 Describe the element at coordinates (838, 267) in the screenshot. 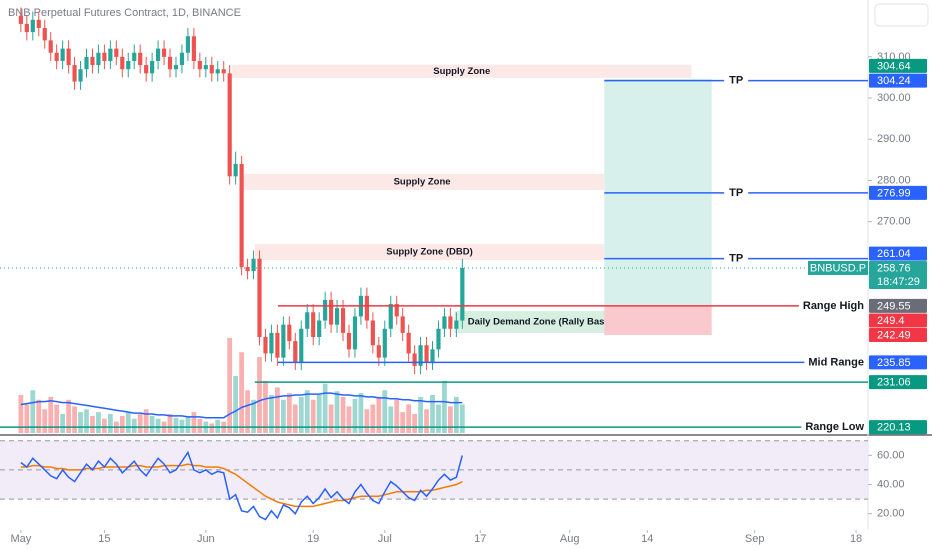

I see `symbol-tag-bg` at that location.